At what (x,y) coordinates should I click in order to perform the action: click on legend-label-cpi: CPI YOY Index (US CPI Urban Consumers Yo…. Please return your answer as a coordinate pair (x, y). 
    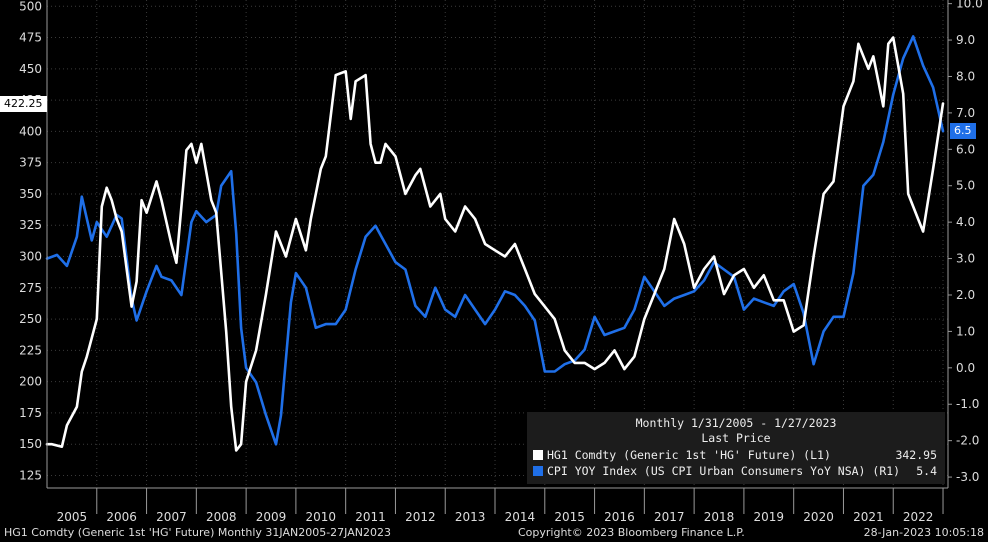
    Looking at the image, I should click on (724, 471).